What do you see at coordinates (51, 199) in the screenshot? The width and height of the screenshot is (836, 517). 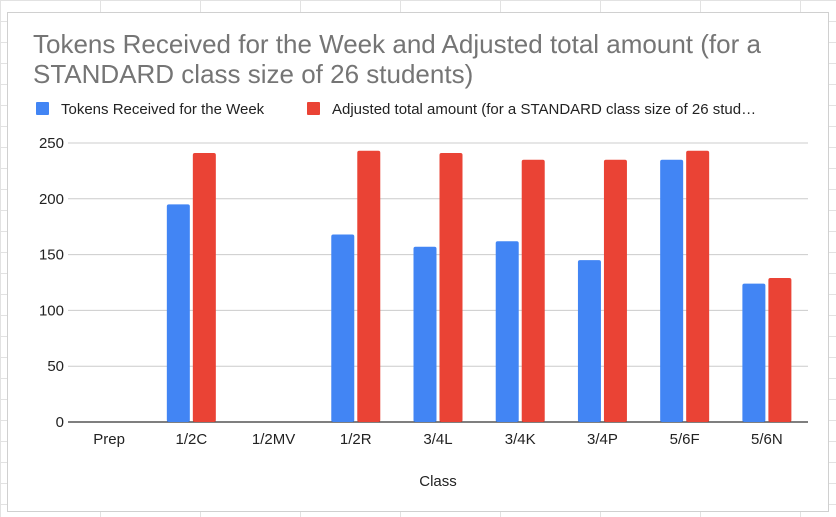 I see `y-tick-label: 200` at bounding box center [51, 199].